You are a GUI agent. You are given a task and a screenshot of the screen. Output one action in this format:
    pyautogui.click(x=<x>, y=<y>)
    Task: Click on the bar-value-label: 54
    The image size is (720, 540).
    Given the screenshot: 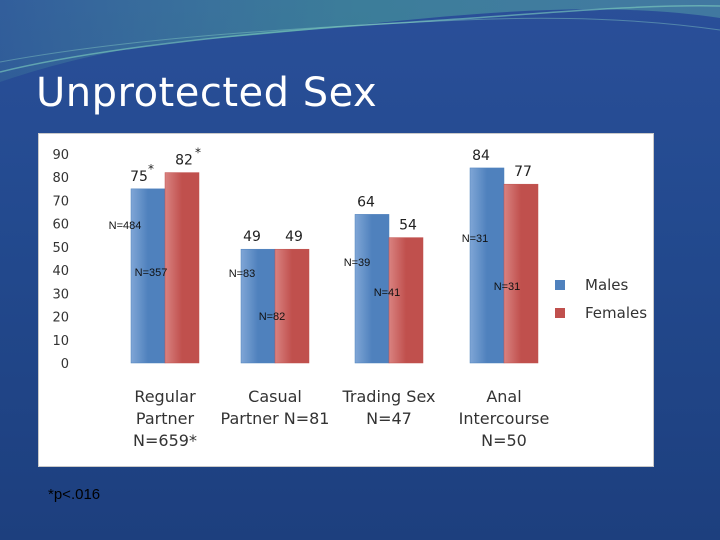 What is the action you would take?
    pyautogui.click(x=408, y=226)
    